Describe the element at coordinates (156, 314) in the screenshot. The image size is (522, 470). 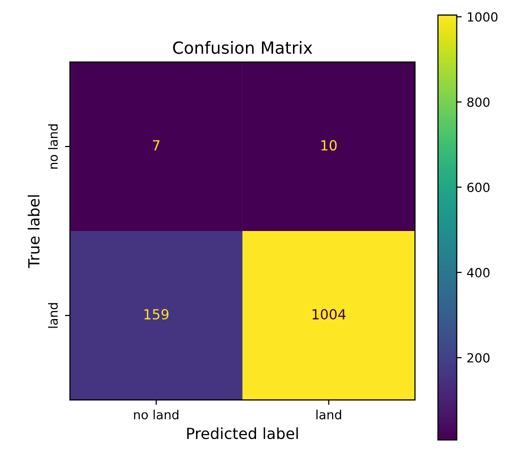
I see `data-label: 159` at that location.